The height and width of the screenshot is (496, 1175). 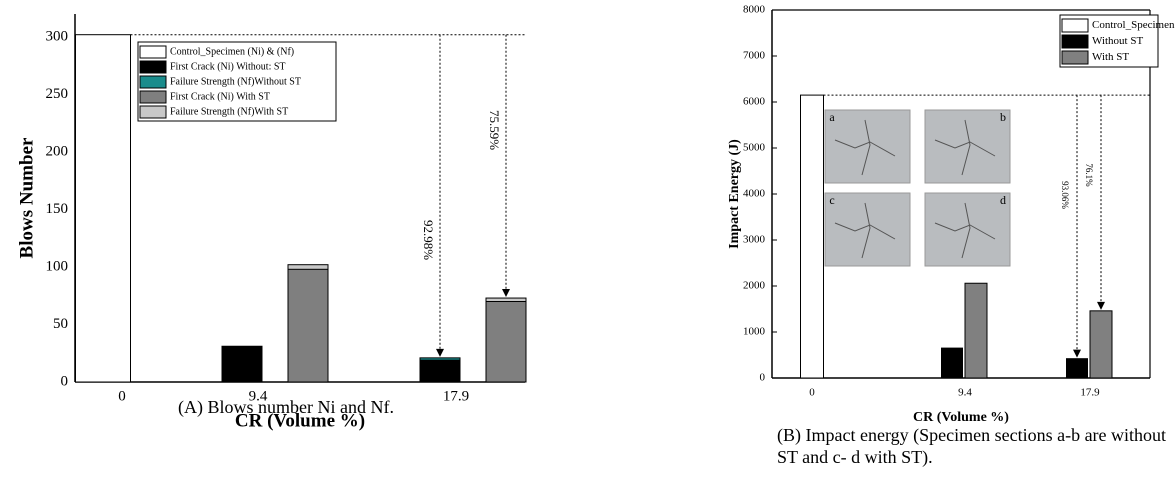 What do you see at coordinates (831, 200) in the screenshot?
I see `inset-label: c` at bounding box center [831, 200].